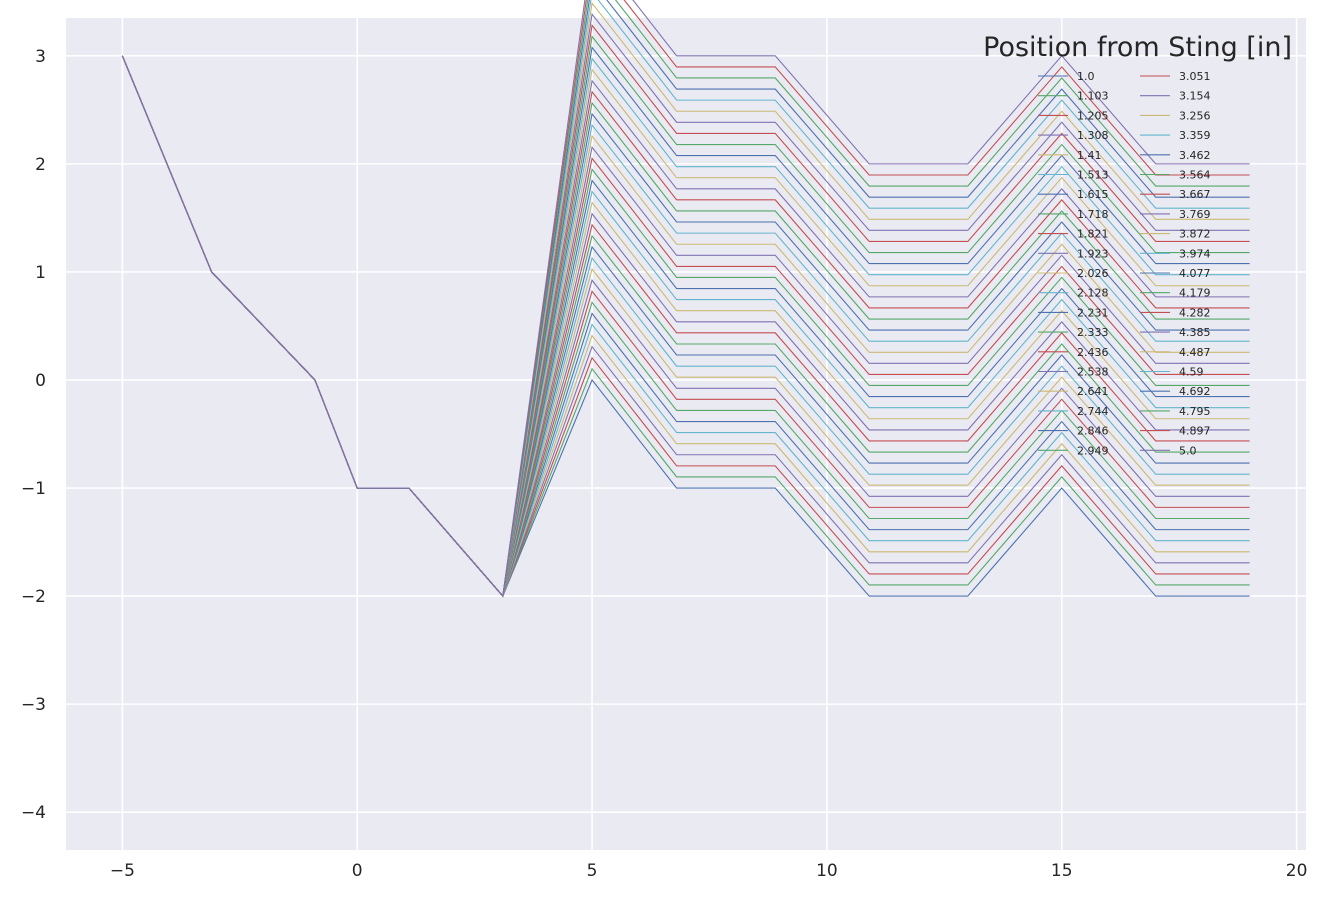  I want to click on legend-label: 4.692, so click(1195, 391).